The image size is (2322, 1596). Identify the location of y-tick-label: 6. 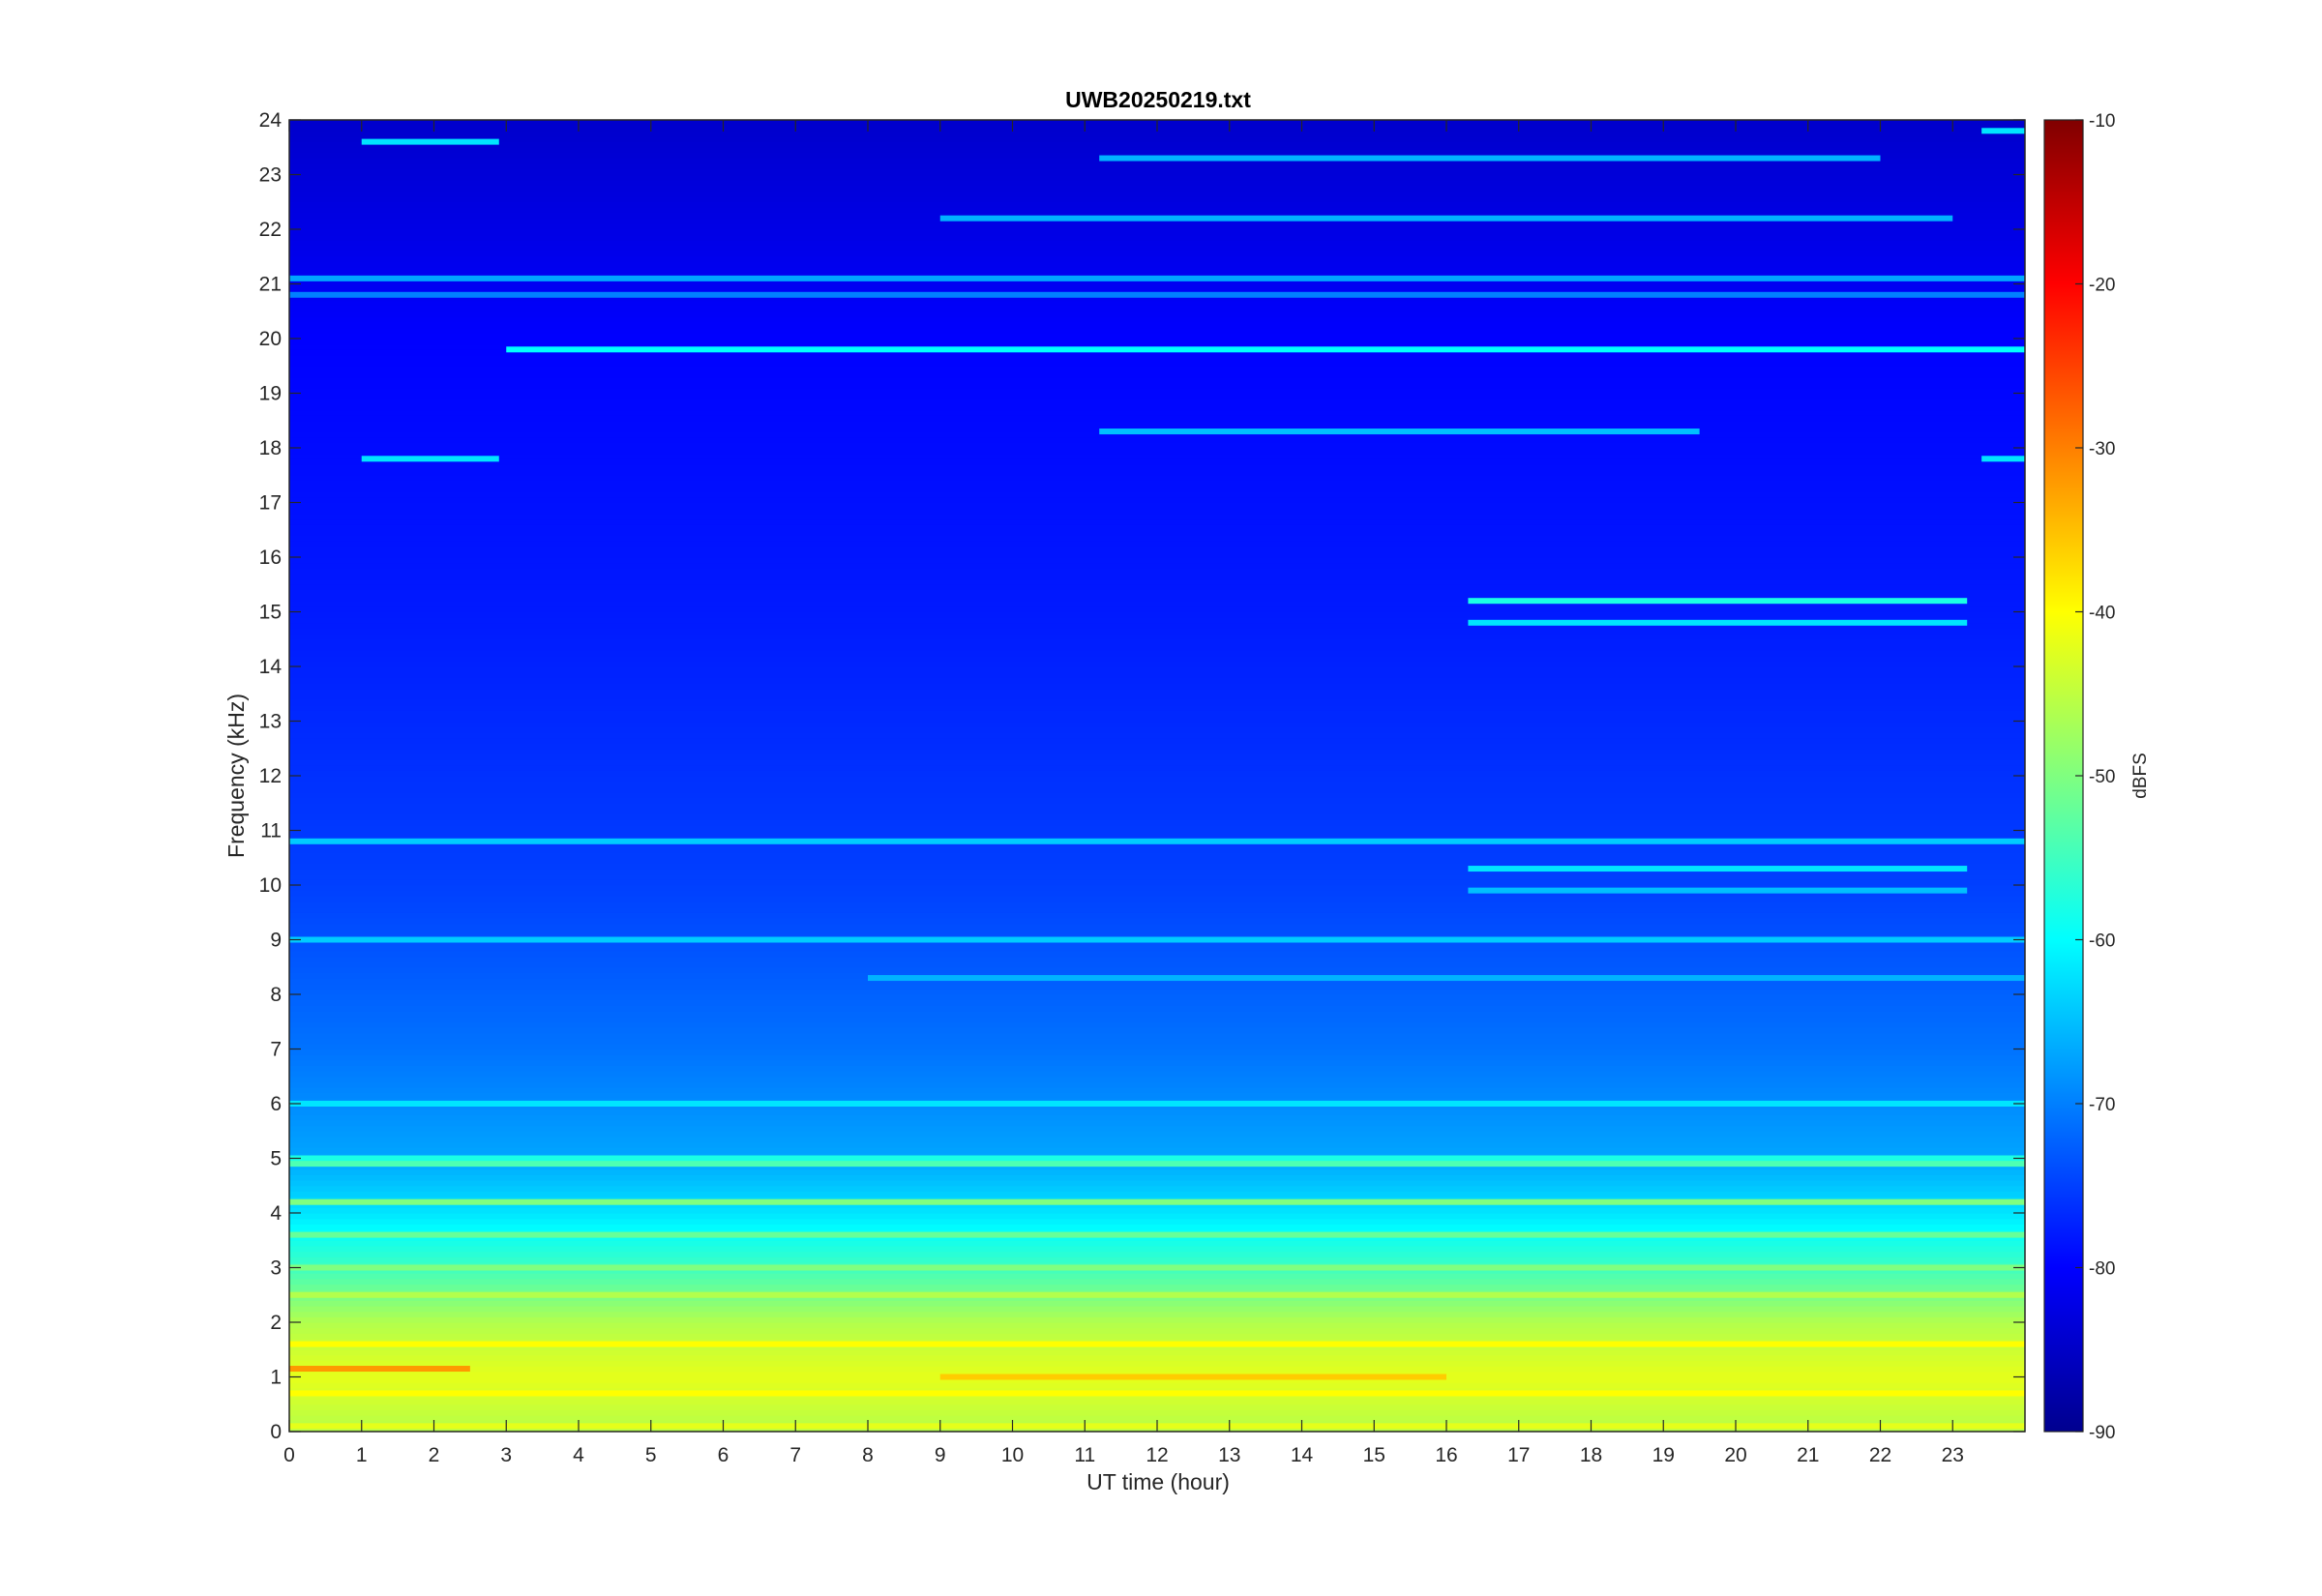
(276, 1104).